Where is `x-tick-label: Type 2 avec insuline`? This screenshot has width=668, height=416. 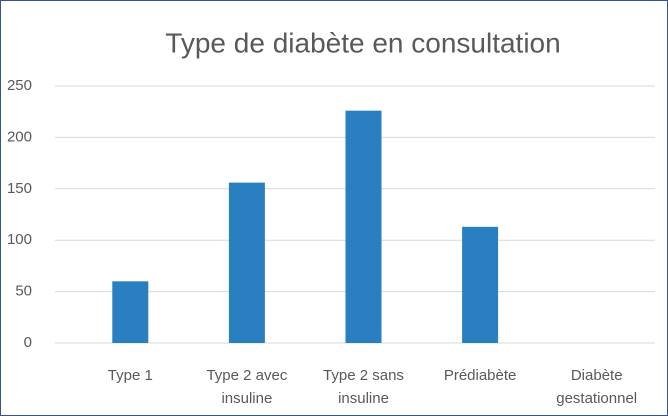
x-tick-label: Type 2 avec insuline is located at coordinates (246, 387).